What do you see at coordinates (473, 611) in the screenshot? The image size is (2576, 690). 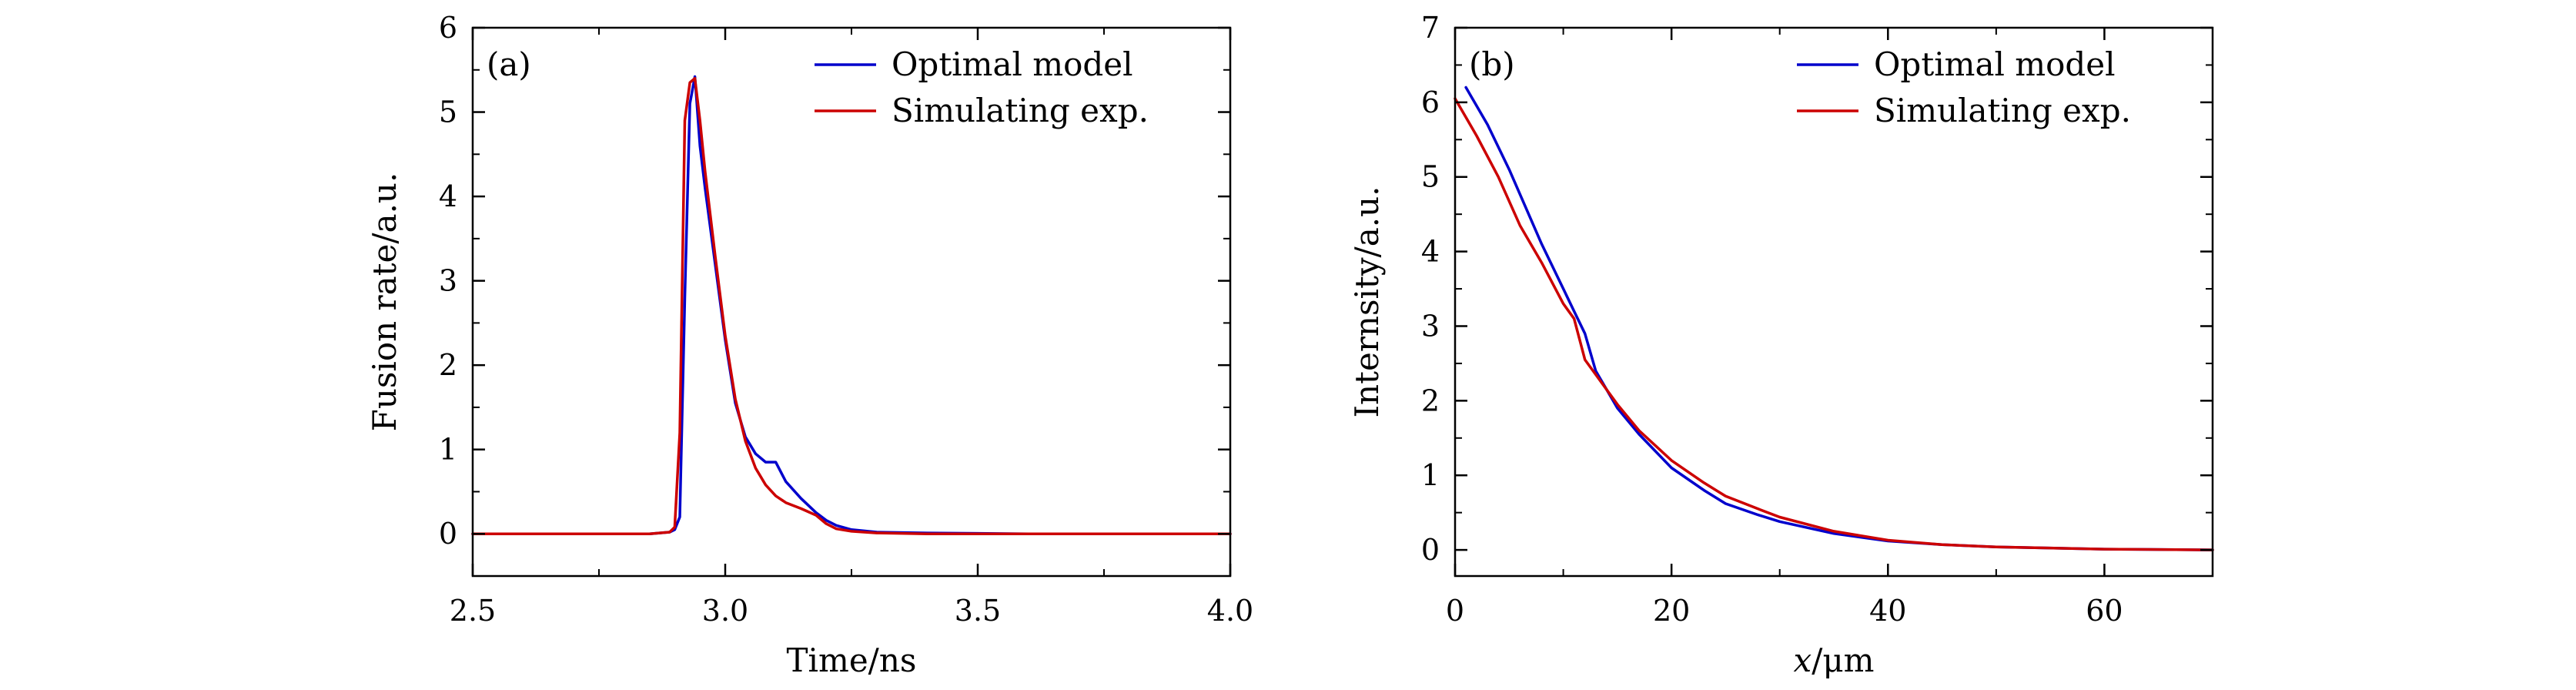 I see `x-tick-label: 2.5` at bounding box center [473, 611].